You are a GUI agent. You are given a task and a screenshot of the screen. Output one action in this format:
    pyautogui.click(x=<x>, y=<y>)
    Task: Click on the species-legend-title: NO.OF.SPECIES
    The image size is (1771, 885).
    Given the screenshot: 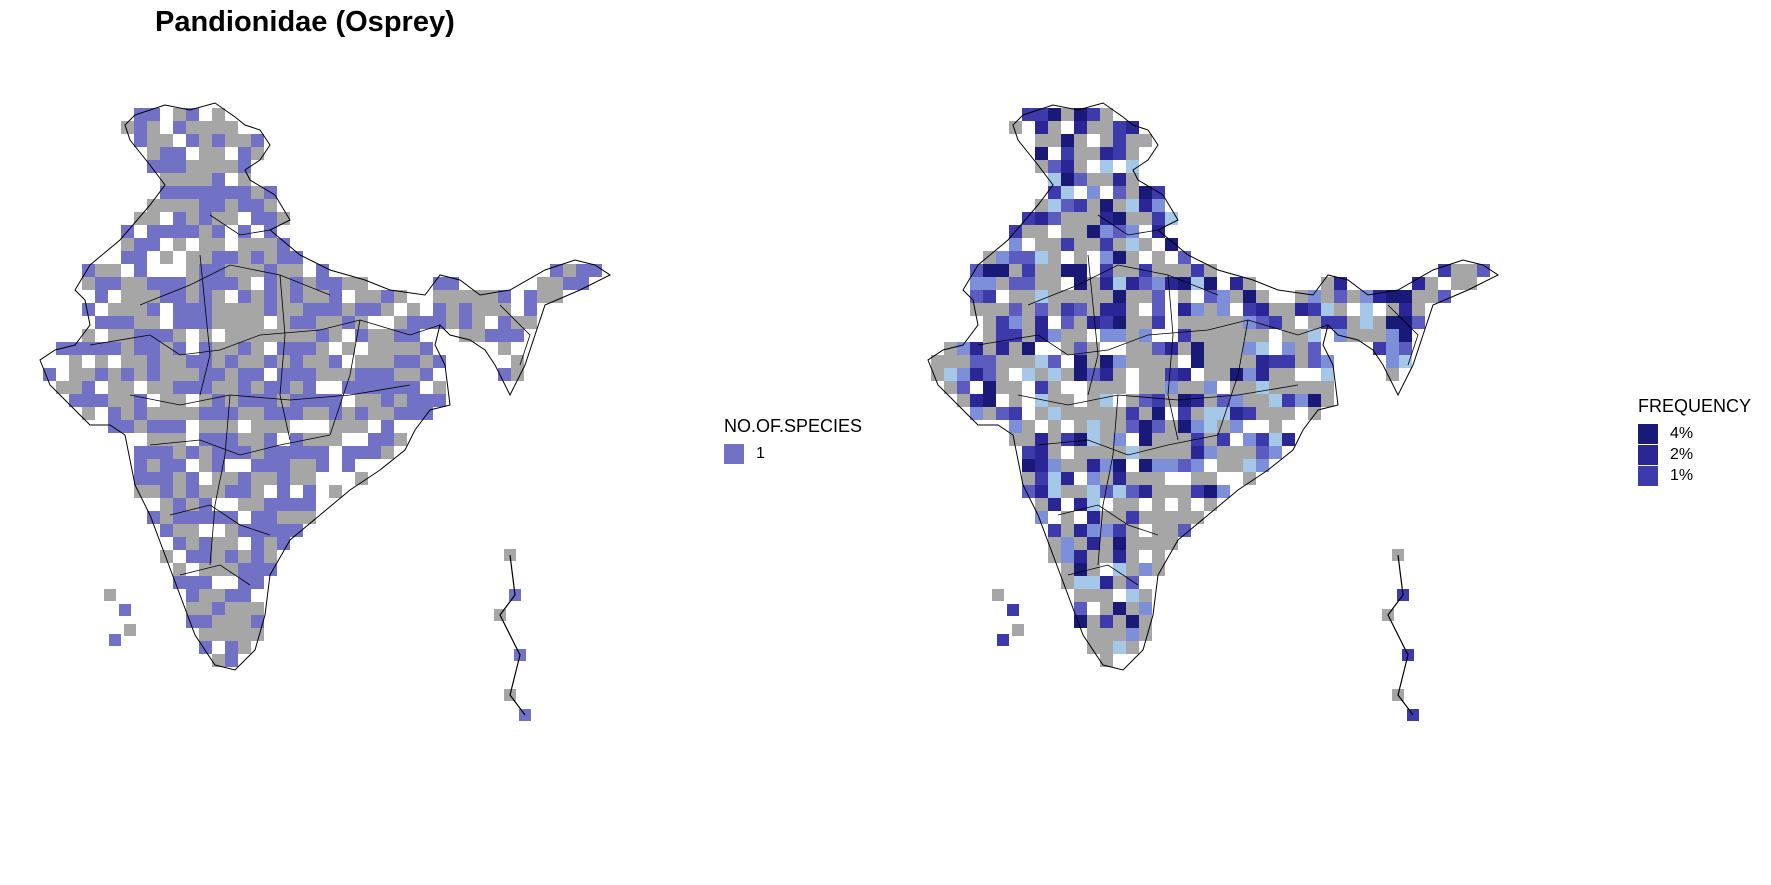 What is the action you would take?
    pyautogui.click(x=793, y=426)
    